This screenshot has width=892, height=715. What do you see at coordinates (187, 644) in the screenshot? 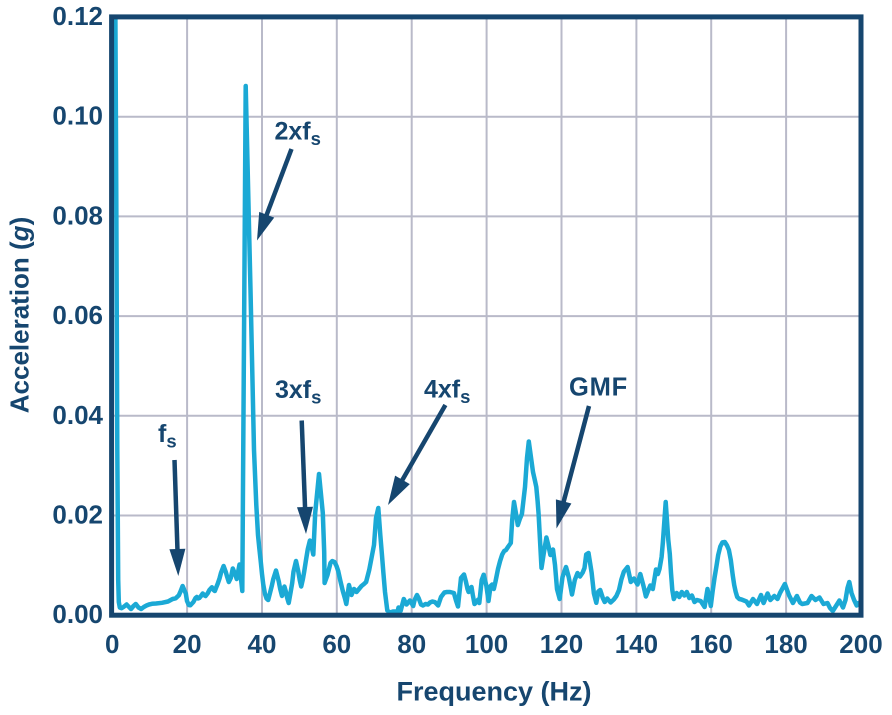
I see `svg-text: 20` at bounding box center [187, 644].